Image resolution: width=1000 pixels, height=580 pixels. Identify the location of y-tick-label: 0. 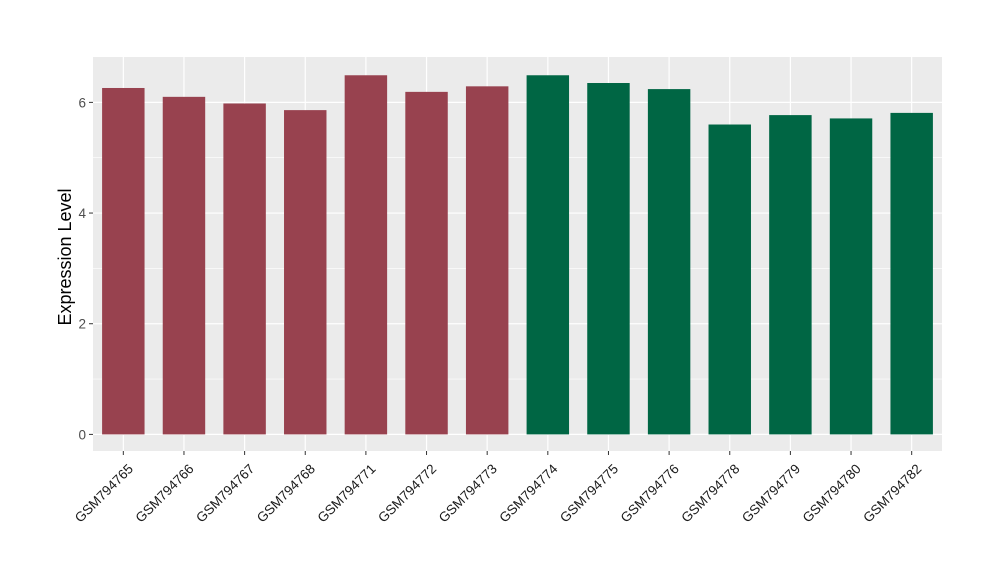
(82, 434).